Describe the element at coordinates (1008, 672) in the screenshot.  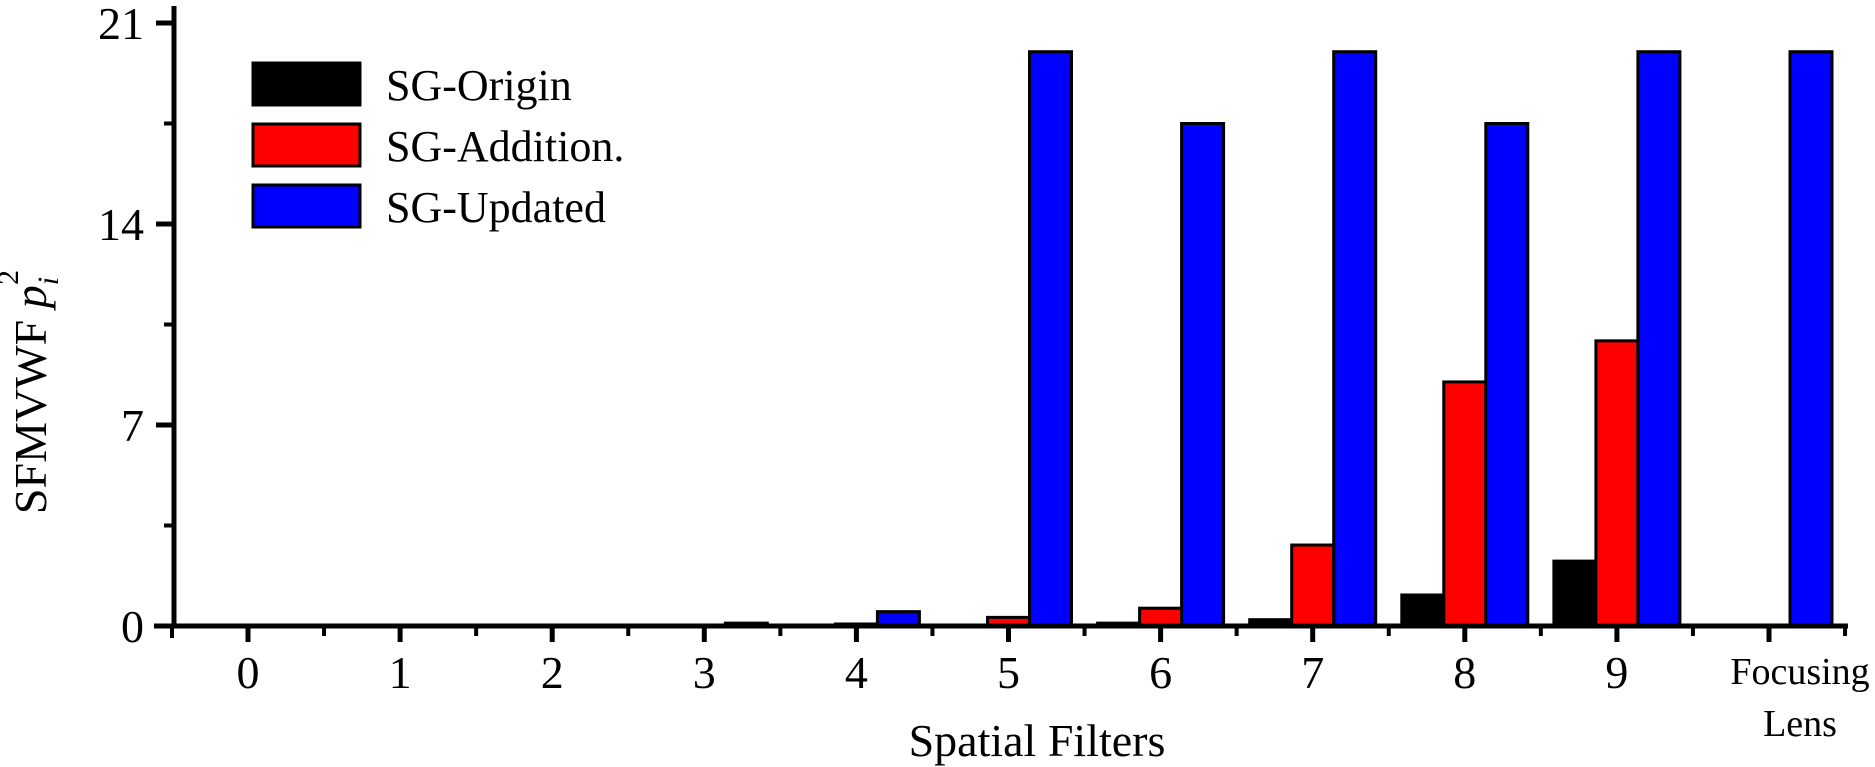
I see `x-tick-label: 5` at that location.